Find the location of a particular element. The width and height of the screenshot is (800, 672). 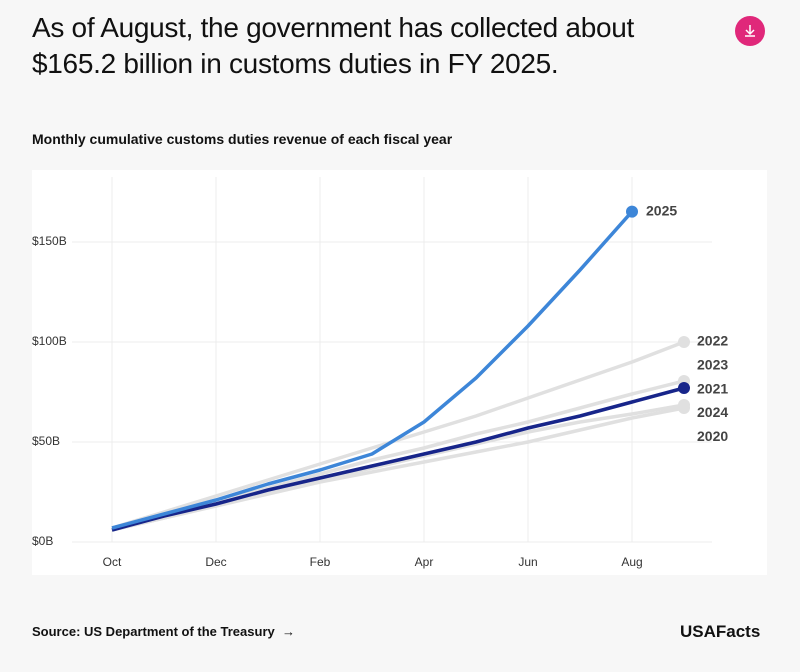

series-label: 2024 is located at coordinates (712, 412).